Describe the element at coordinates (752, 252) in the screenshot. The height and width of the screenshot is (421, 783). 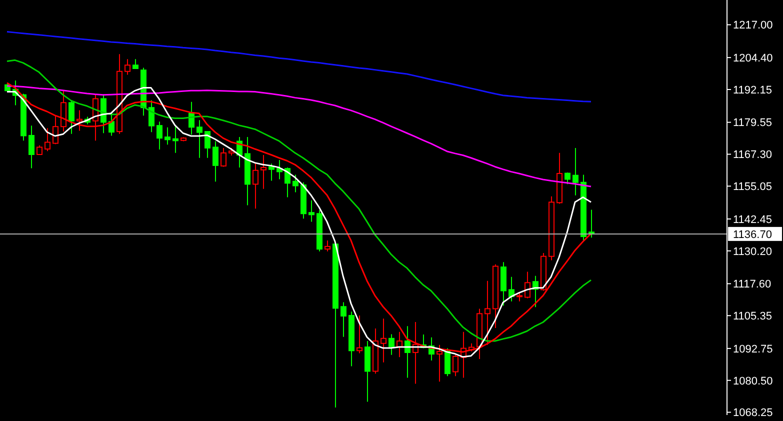
I see `y-tick-label: 1130.20` at that location.